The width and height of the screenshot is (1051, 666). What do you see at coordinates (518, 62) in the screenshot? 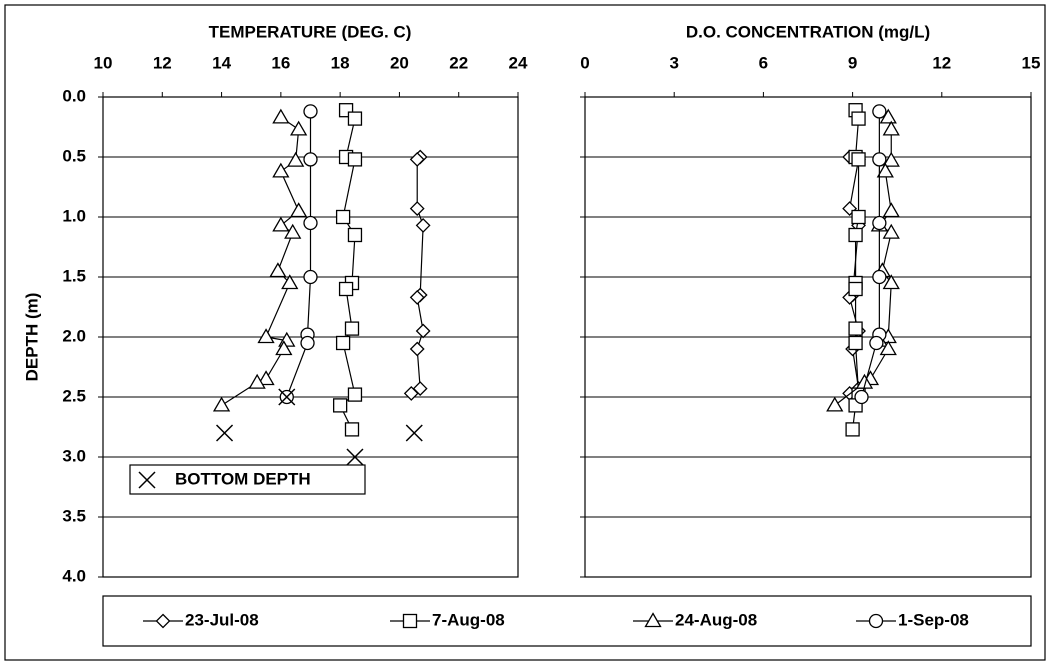
I see `x-tick-label: 24` at bounding box center [518, 62].